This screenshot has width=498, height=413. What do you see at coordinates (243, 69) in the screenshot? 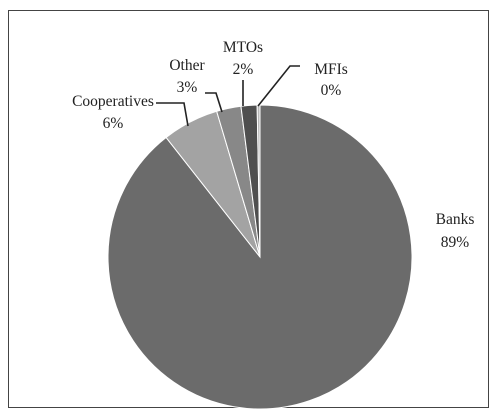
I see `slice-value-mtos: 2%` at bounding box center [243, 69].